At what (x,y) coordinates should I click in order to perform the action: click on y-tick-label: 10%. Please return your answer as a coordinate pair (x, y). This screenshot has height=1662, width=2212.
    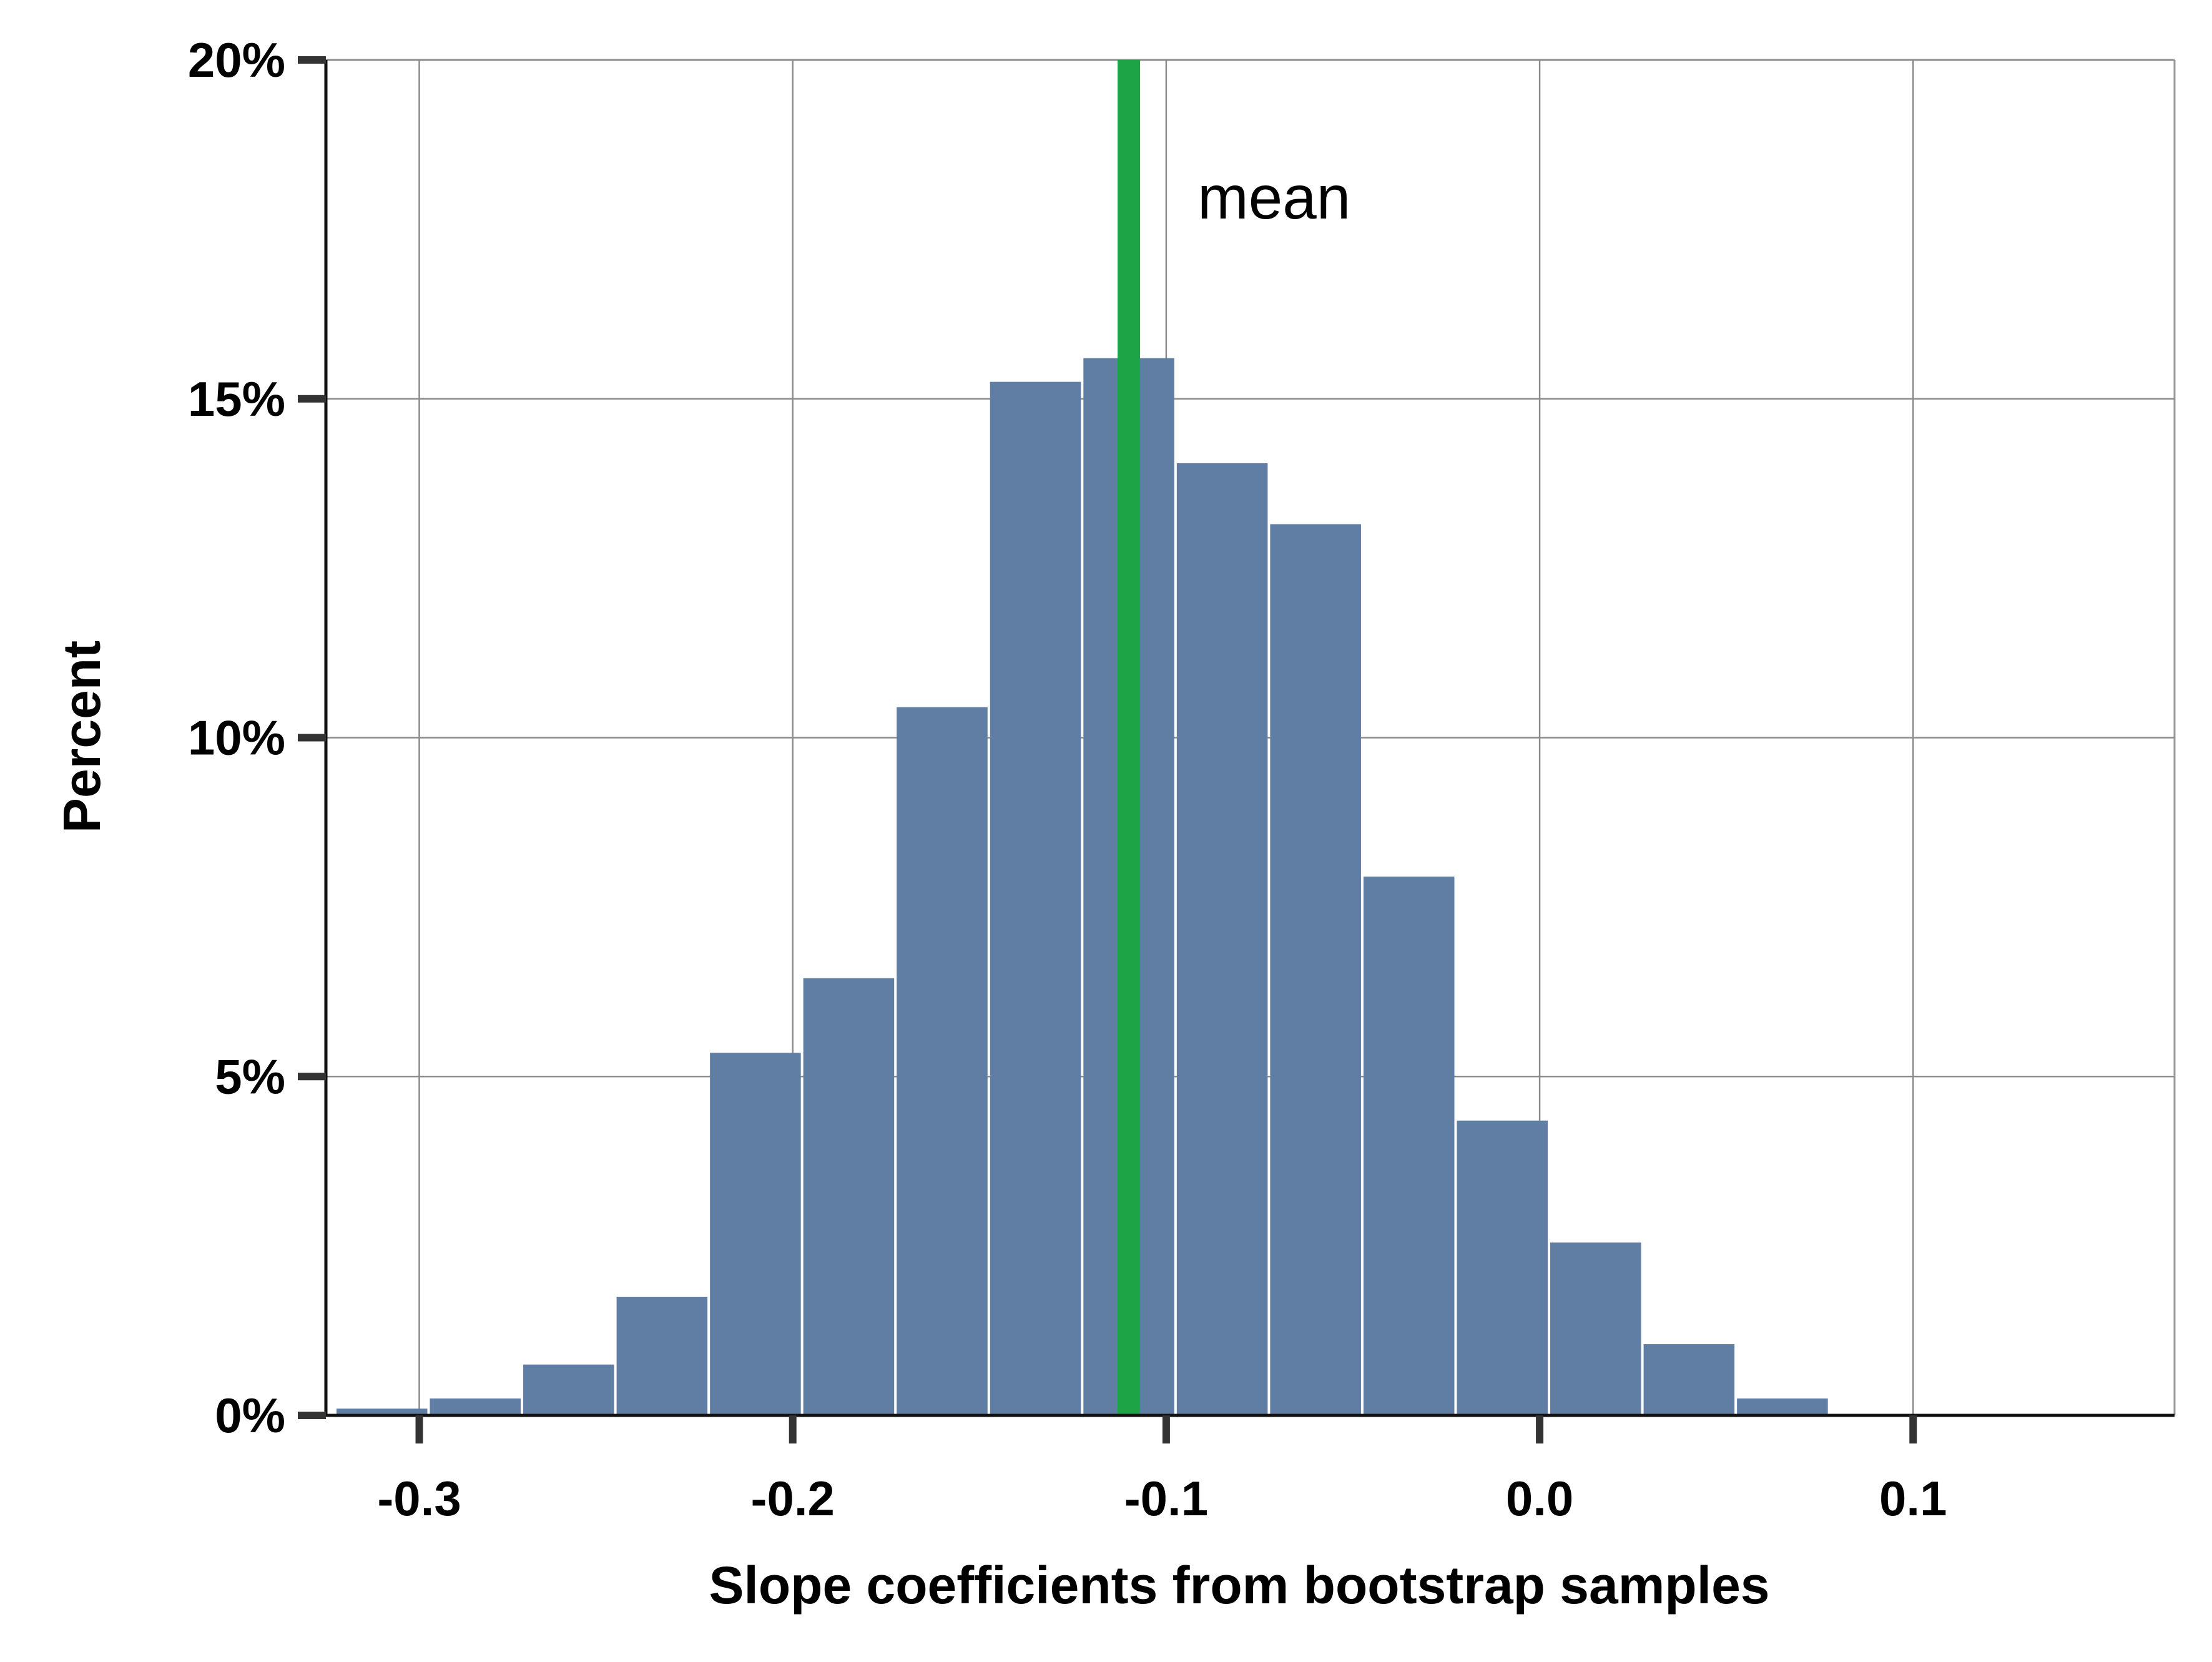
    Looking at the image, I should click on (236, 738).